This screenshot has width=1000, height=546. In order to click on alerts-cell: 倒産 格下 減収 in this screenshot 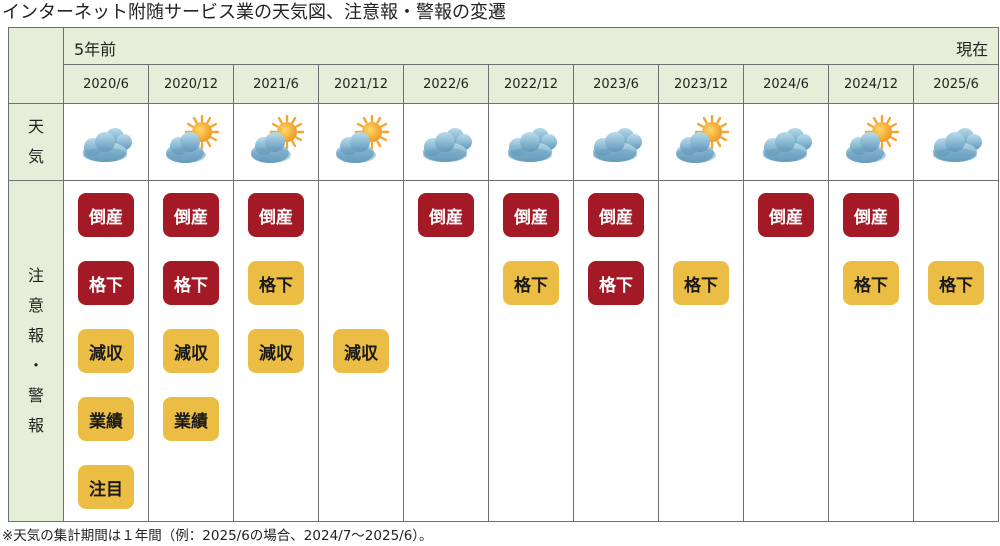, I will do `click(276, 351)`.